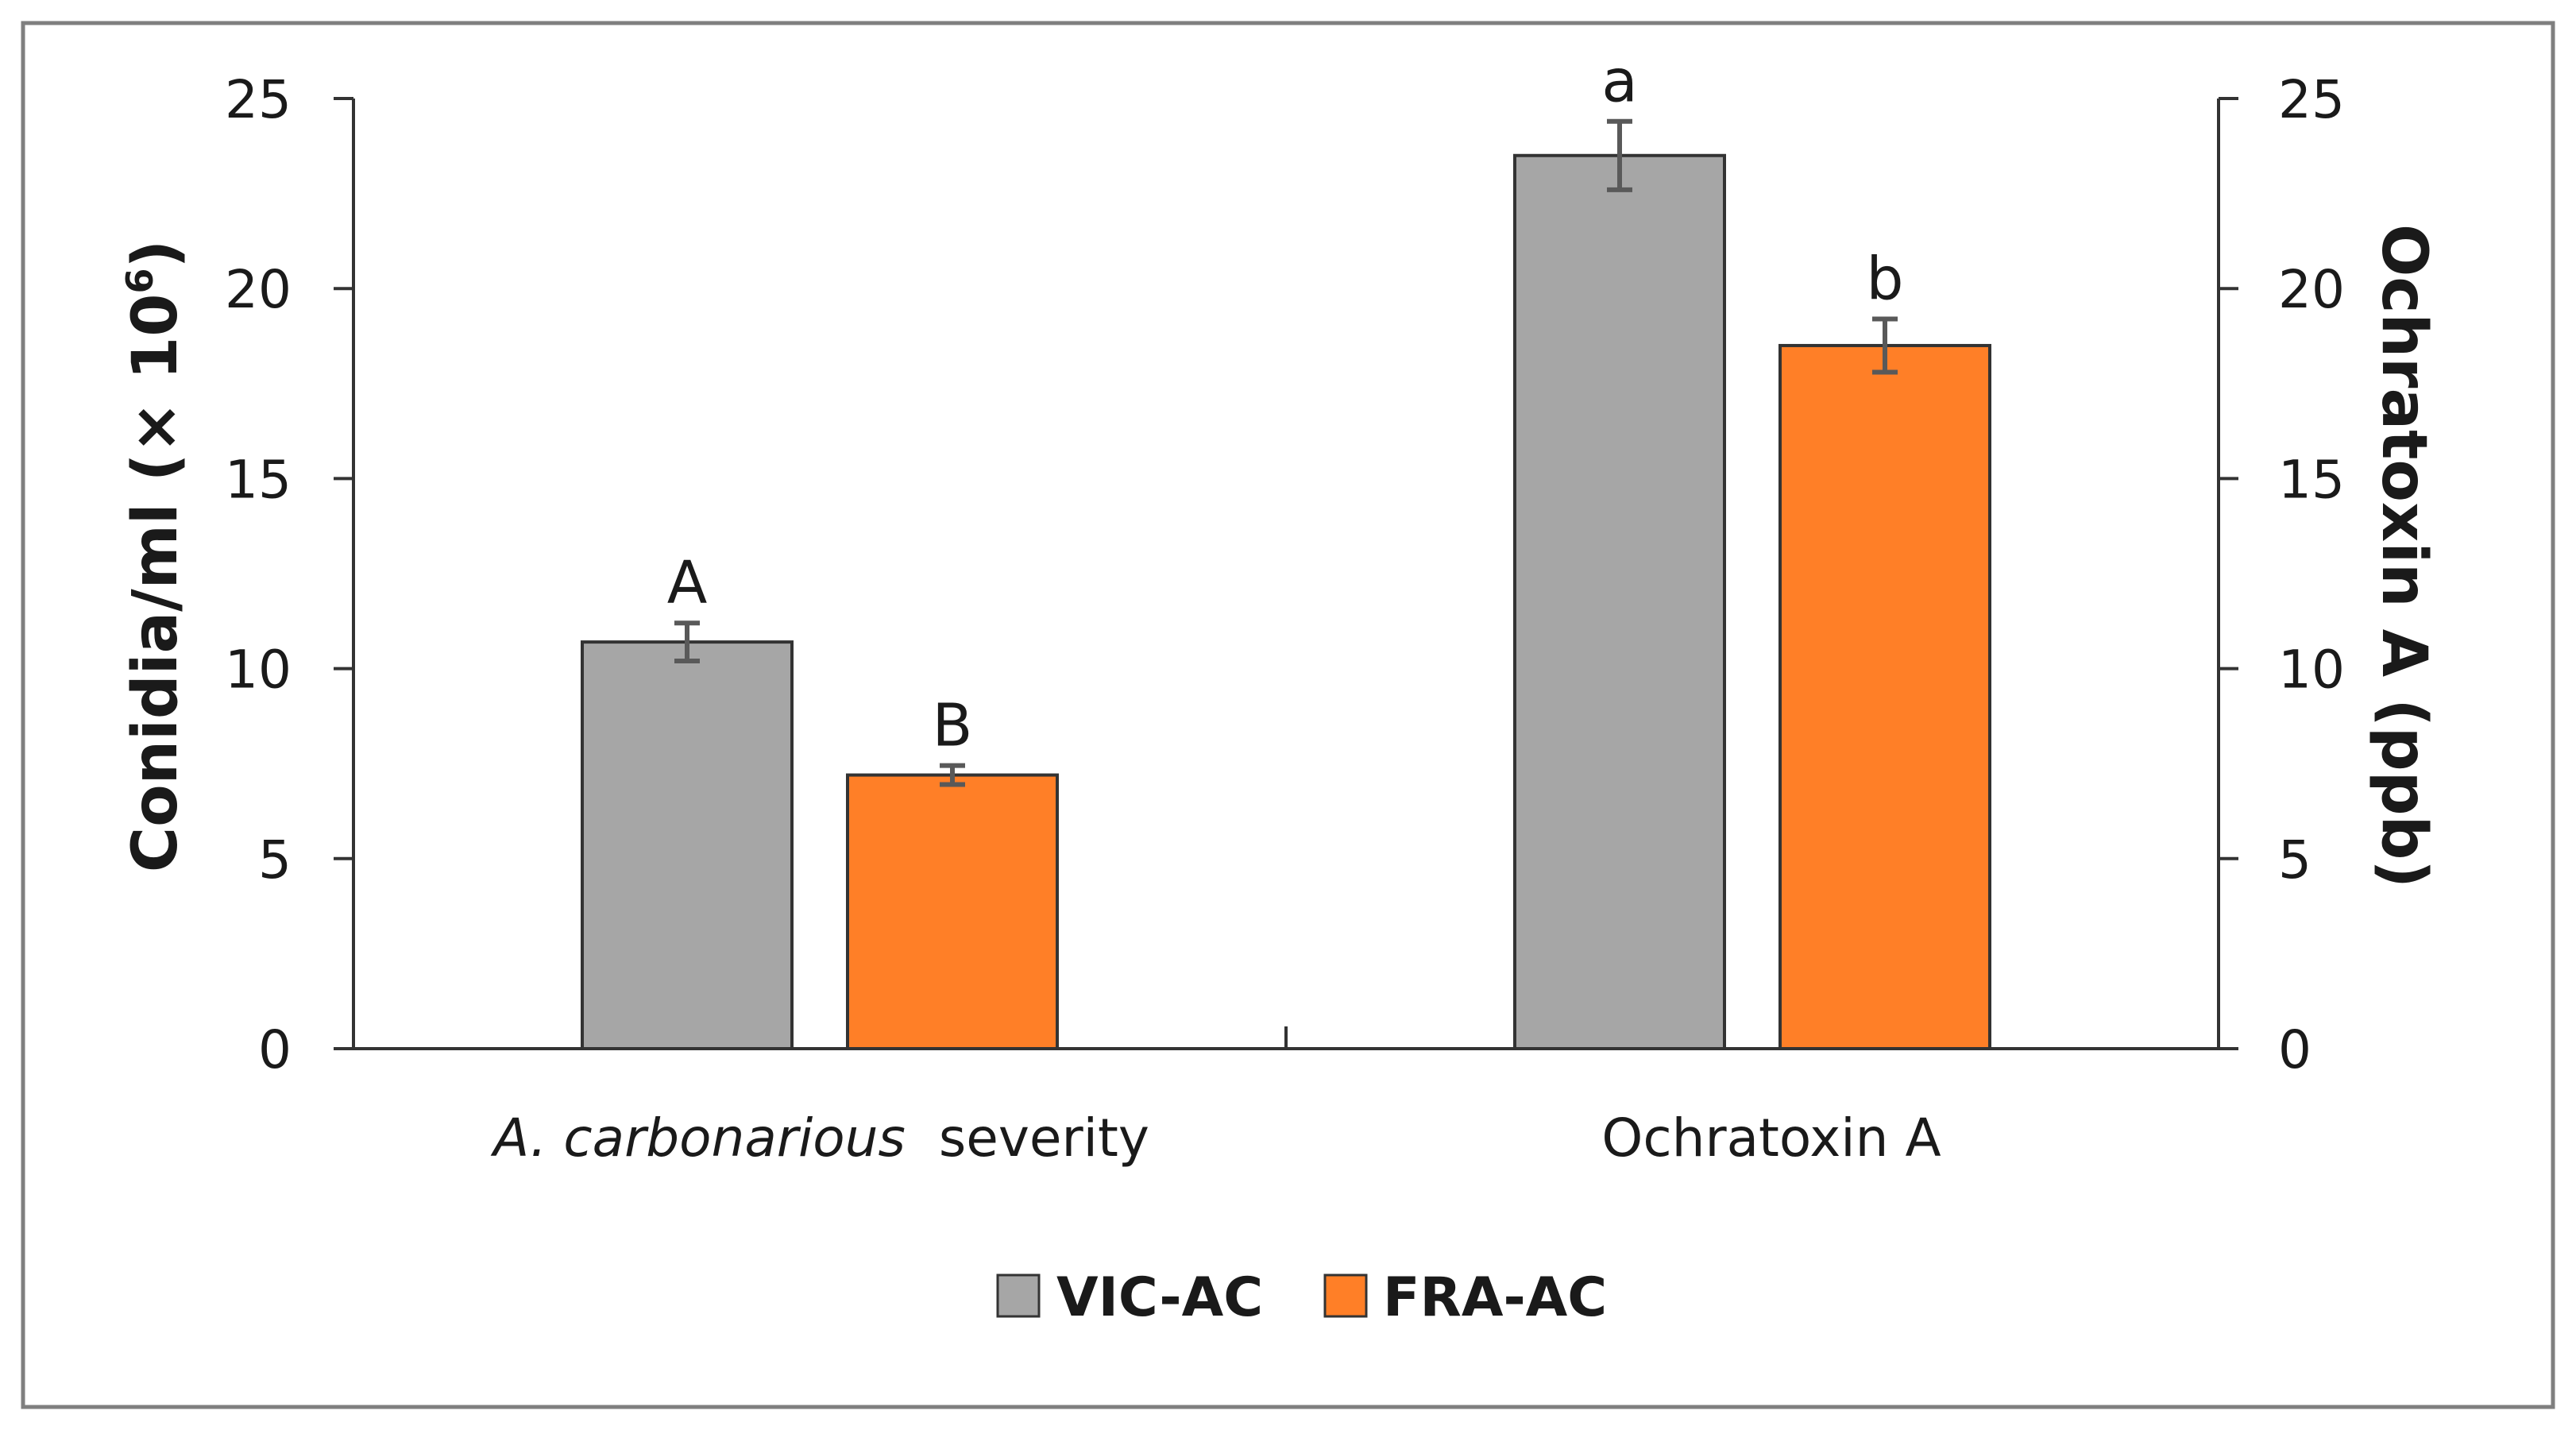 This screenshot has width=2576, height=1430. Describe the element at coordinates (2311, 99) in the screenshot. I see `right-tick-label: 25` at that location.